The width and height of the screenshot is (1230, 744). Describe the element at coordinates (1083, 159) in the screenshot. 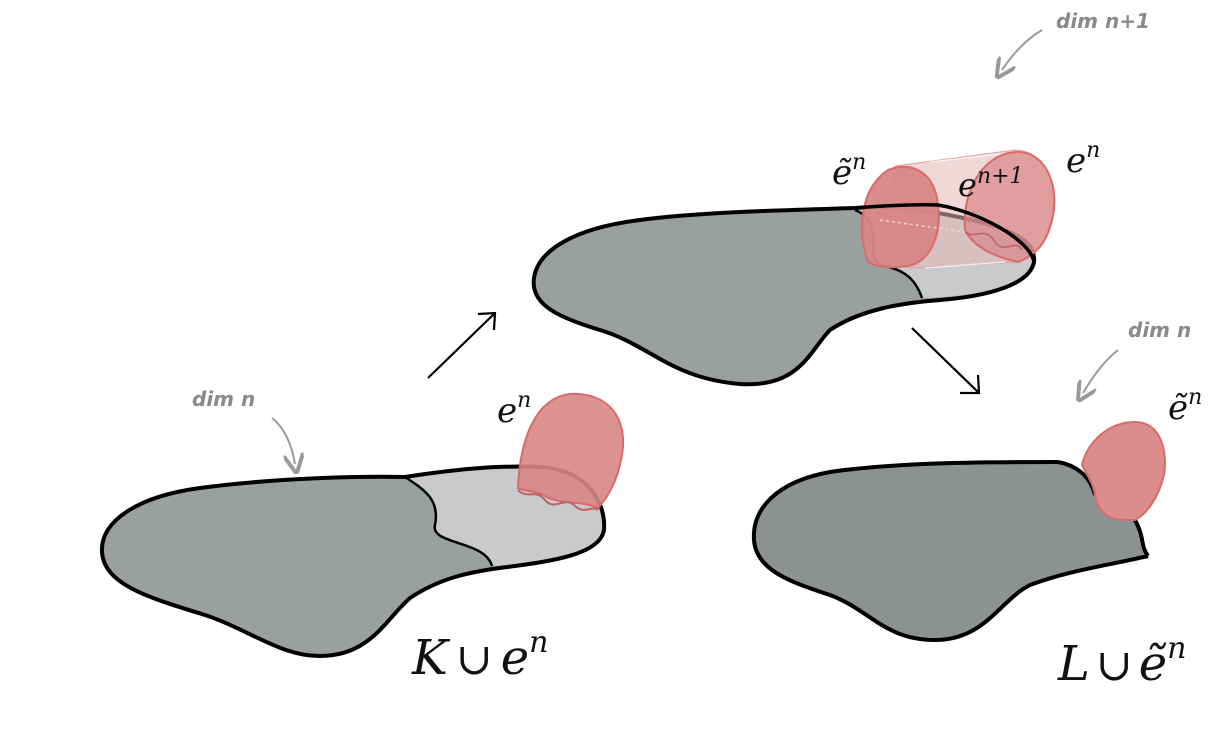

I see `middle-cell-right-label: en` at that location.